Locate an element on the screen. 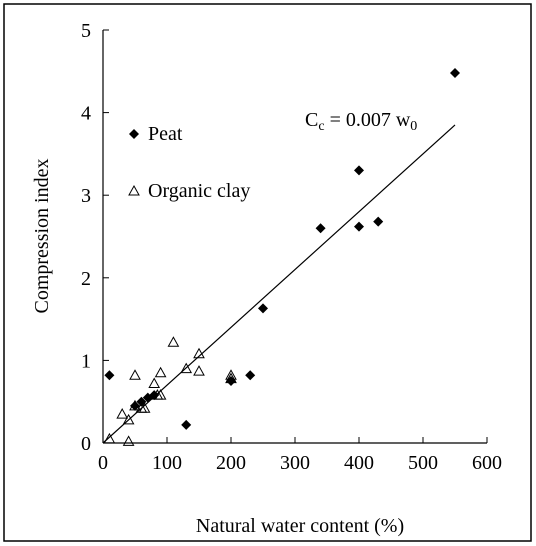  annotation: Cc = 0.007 w0 is located at coordinates (361, 121).